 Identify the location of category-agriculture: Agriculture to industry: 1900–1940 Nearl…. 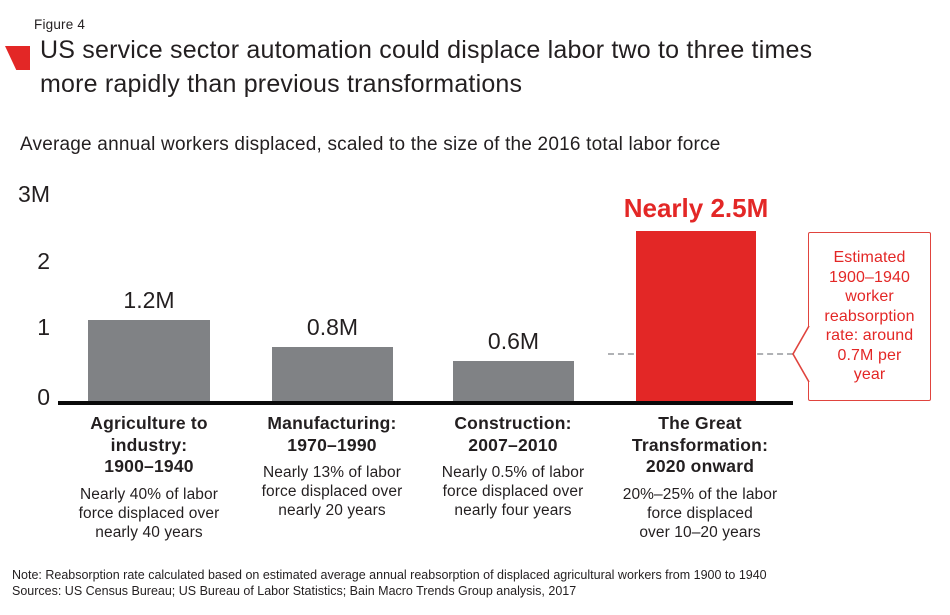
(149, 477).